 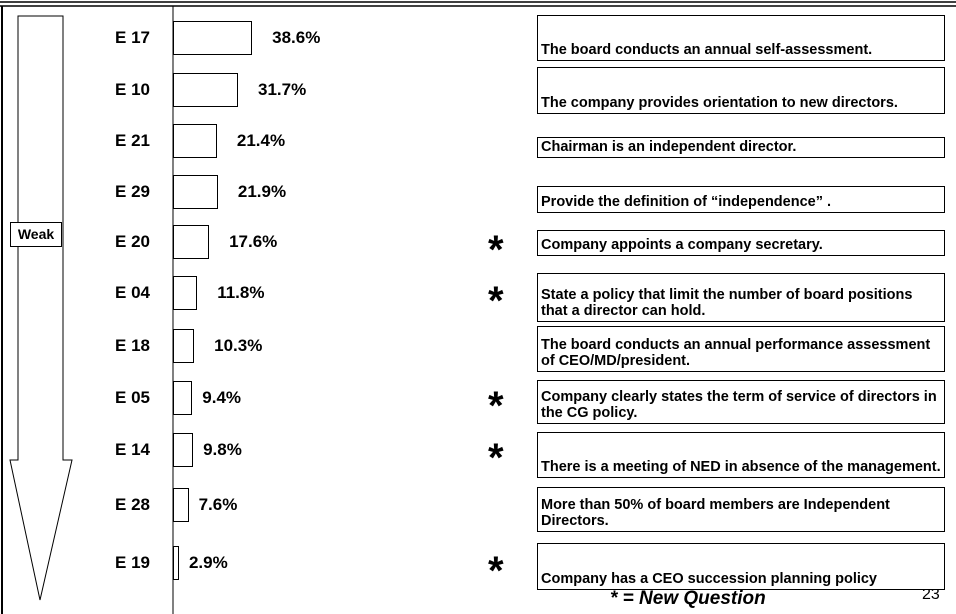 What do you see at coordinates (132, 292) in the screenshot?
I see `category-label: E 04` at bounding box center [132, 292].